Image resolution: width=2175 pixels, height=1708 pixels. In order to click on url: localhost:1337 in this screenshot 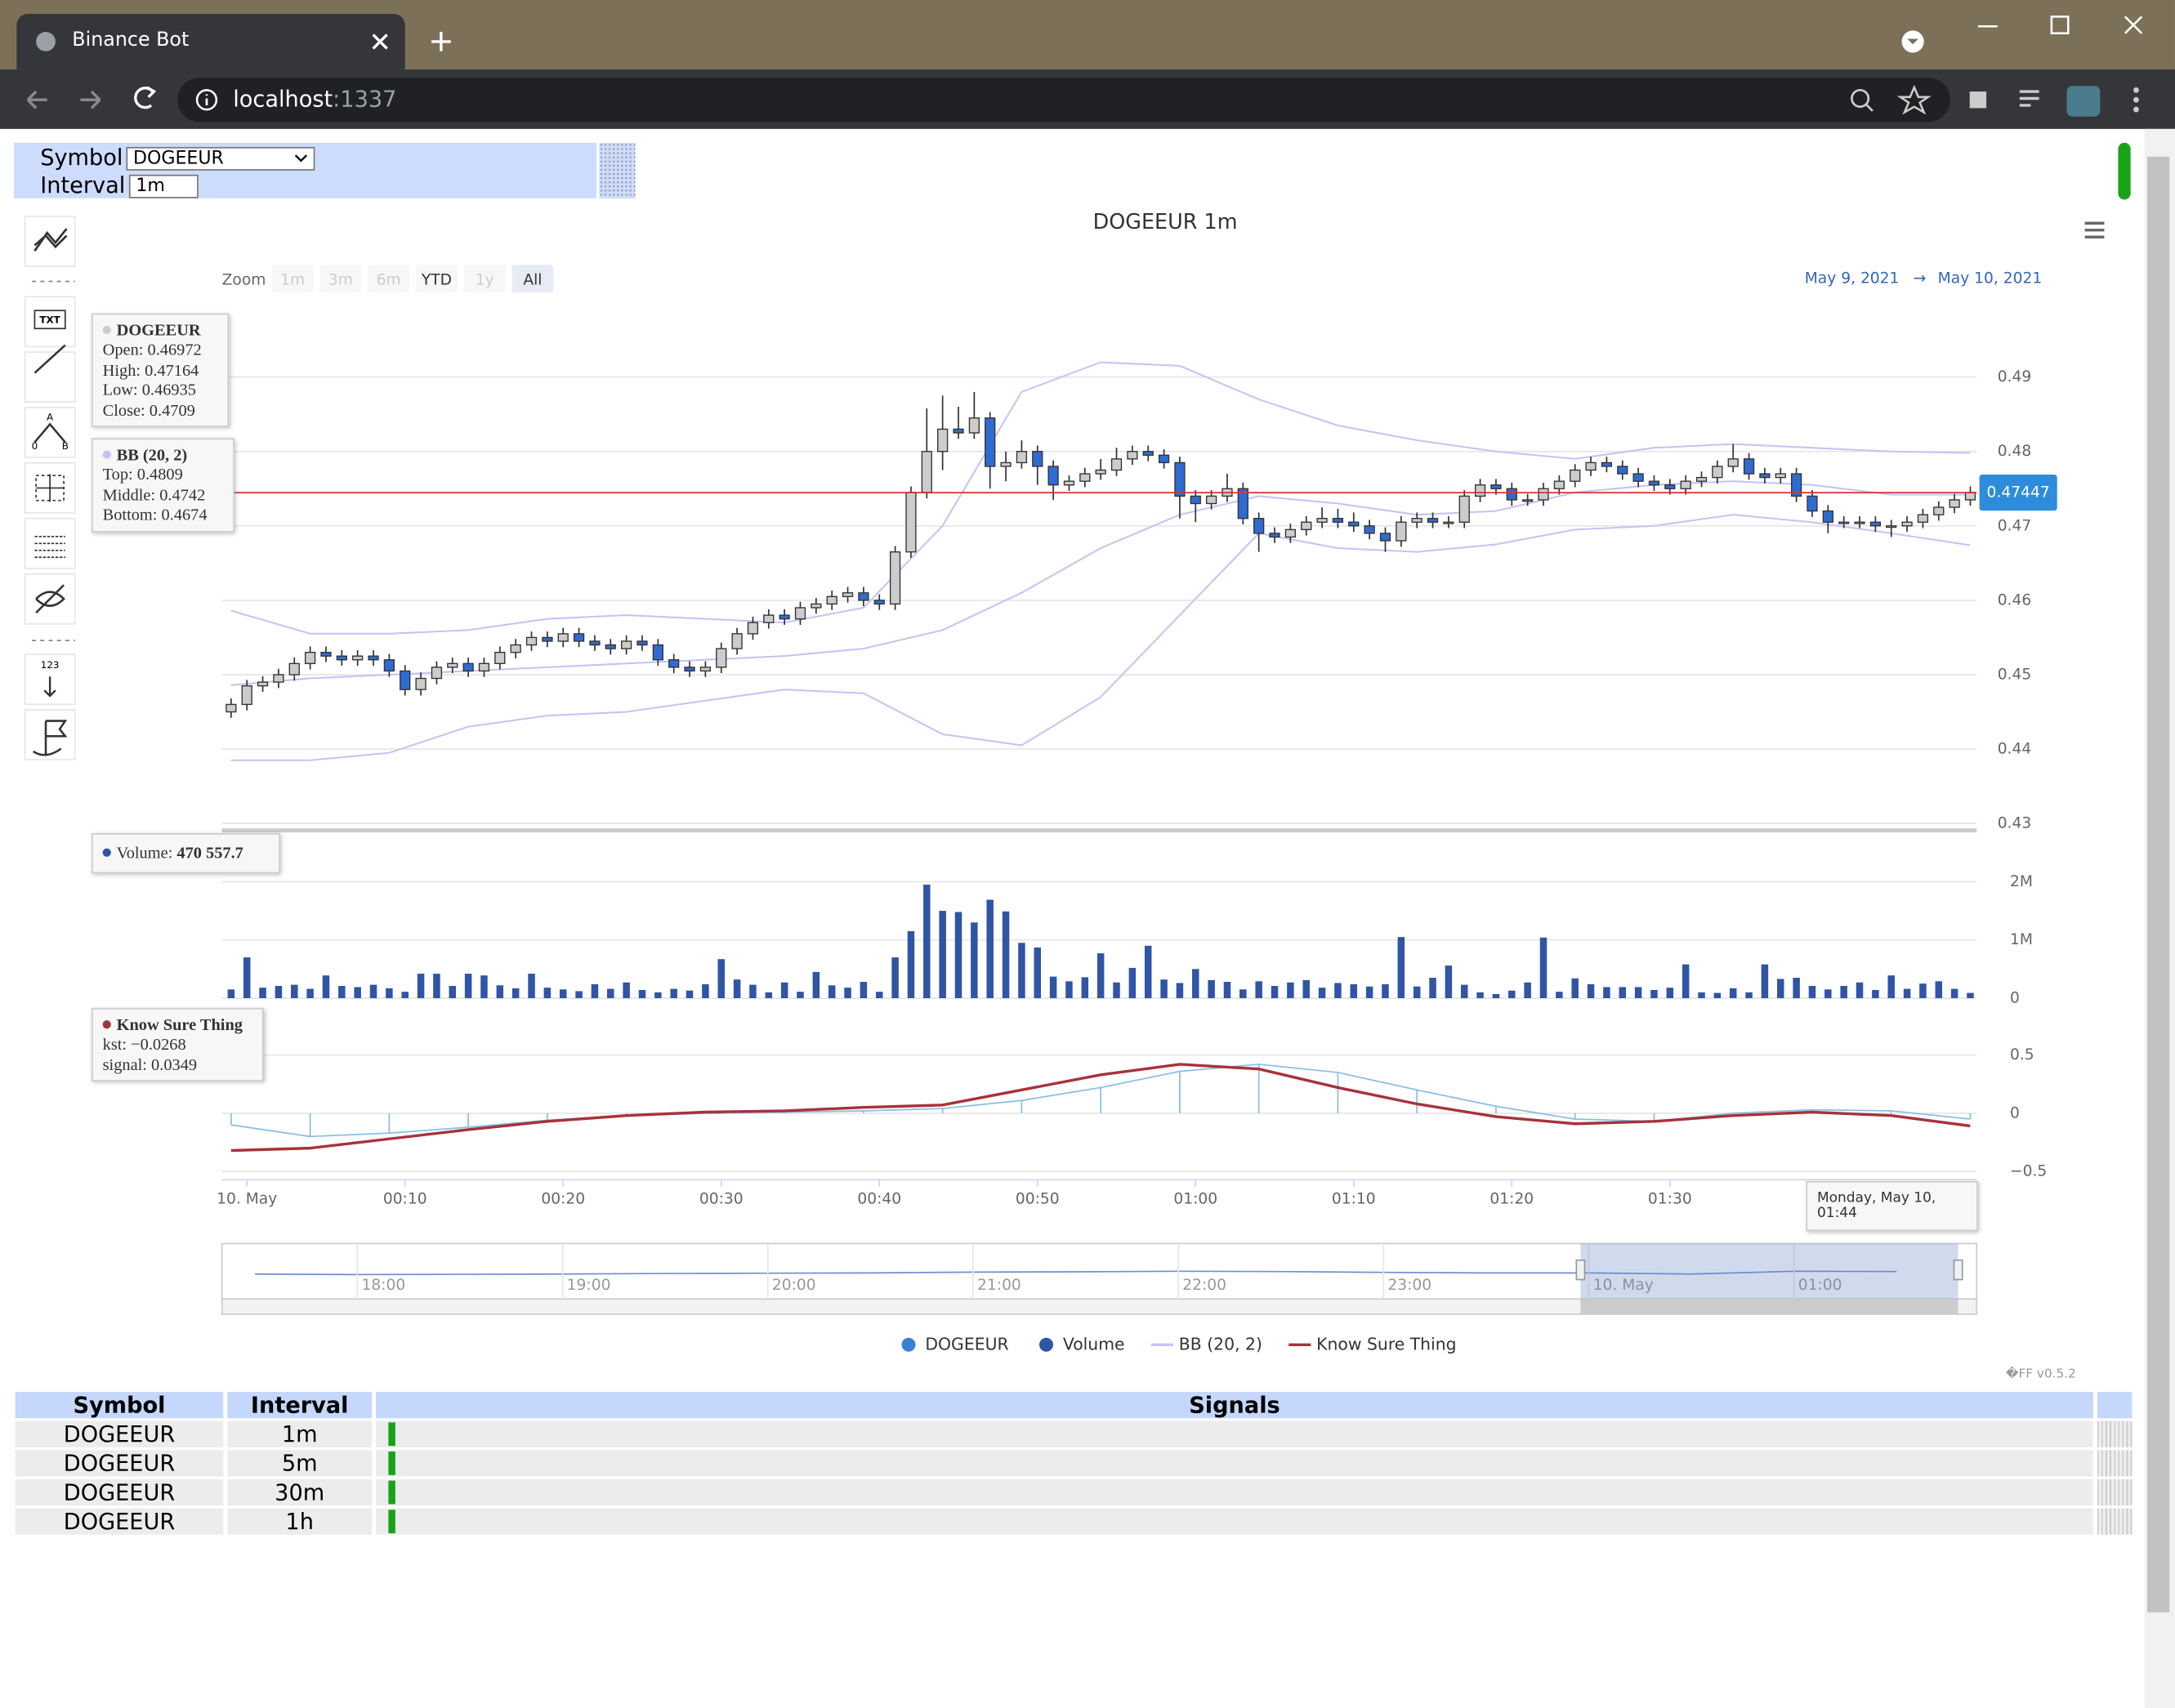, I will do `click(314, 99)`.